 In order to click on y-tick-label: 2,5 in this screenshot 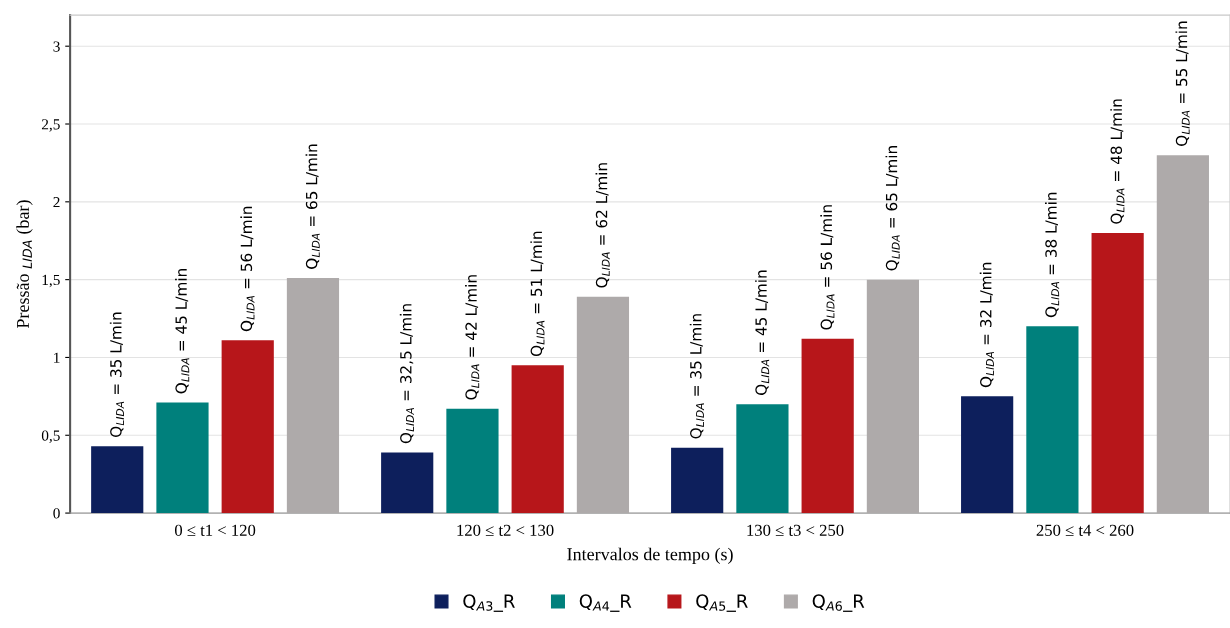, I will do `click(50, 125)`.